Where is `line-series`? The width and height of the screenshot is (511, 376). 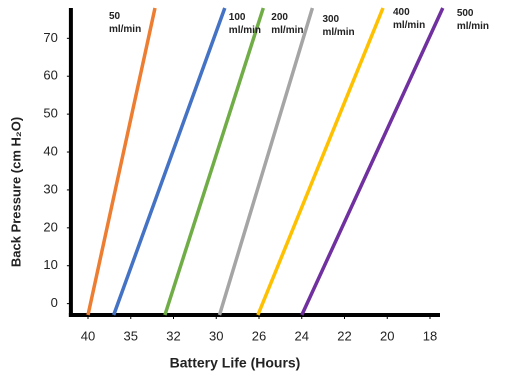 line-series is located at coordinates (121, 161).